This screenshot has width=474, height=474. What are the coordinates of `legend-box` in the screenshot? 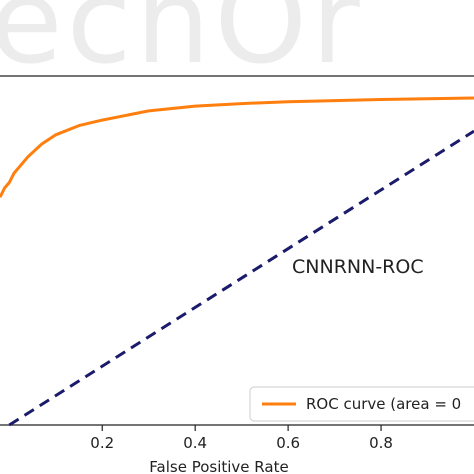 It's located at (361, 404).